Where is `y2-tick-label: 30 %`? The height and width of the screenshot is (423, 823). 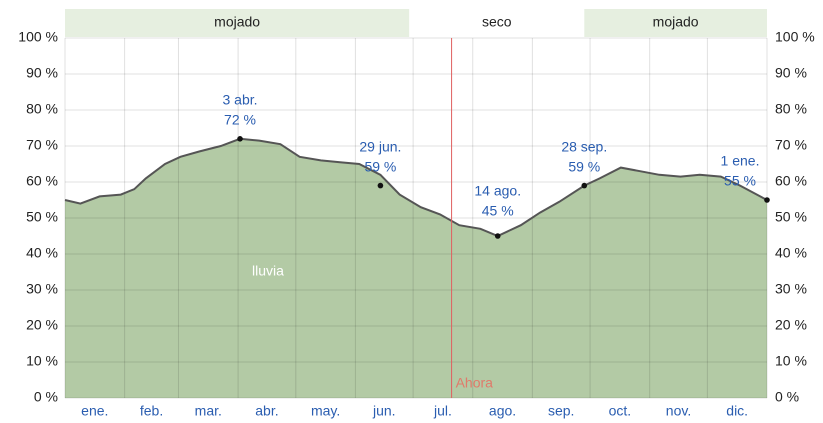 y2-tick-label: 30 % is located at coordinates (791, 289).